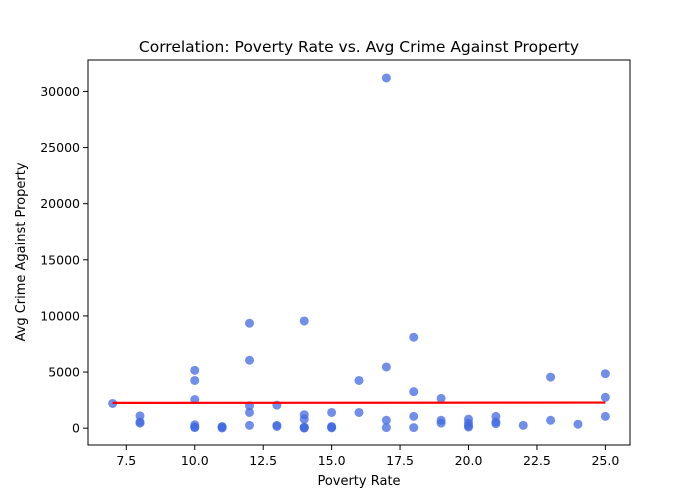 This screenshot has width=700, height=500. What do you see at coordinates (195, 460) in the screenshot?
I see `x-tick-label: 10.0` at bounding box center [195, 460].